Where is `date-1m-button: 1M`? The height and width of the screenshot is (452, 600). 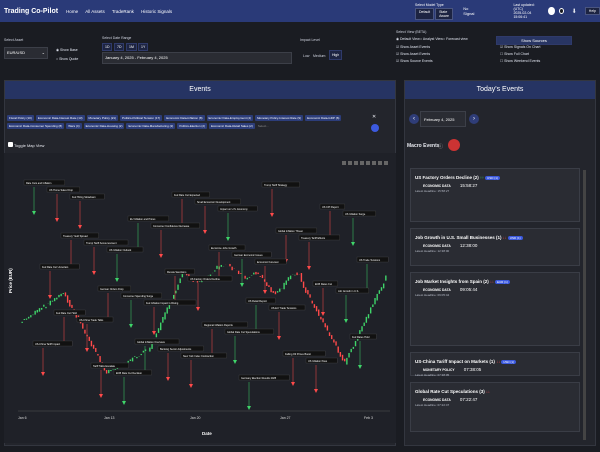 date-1m-button: 1M is located at coordinates (131, 47).